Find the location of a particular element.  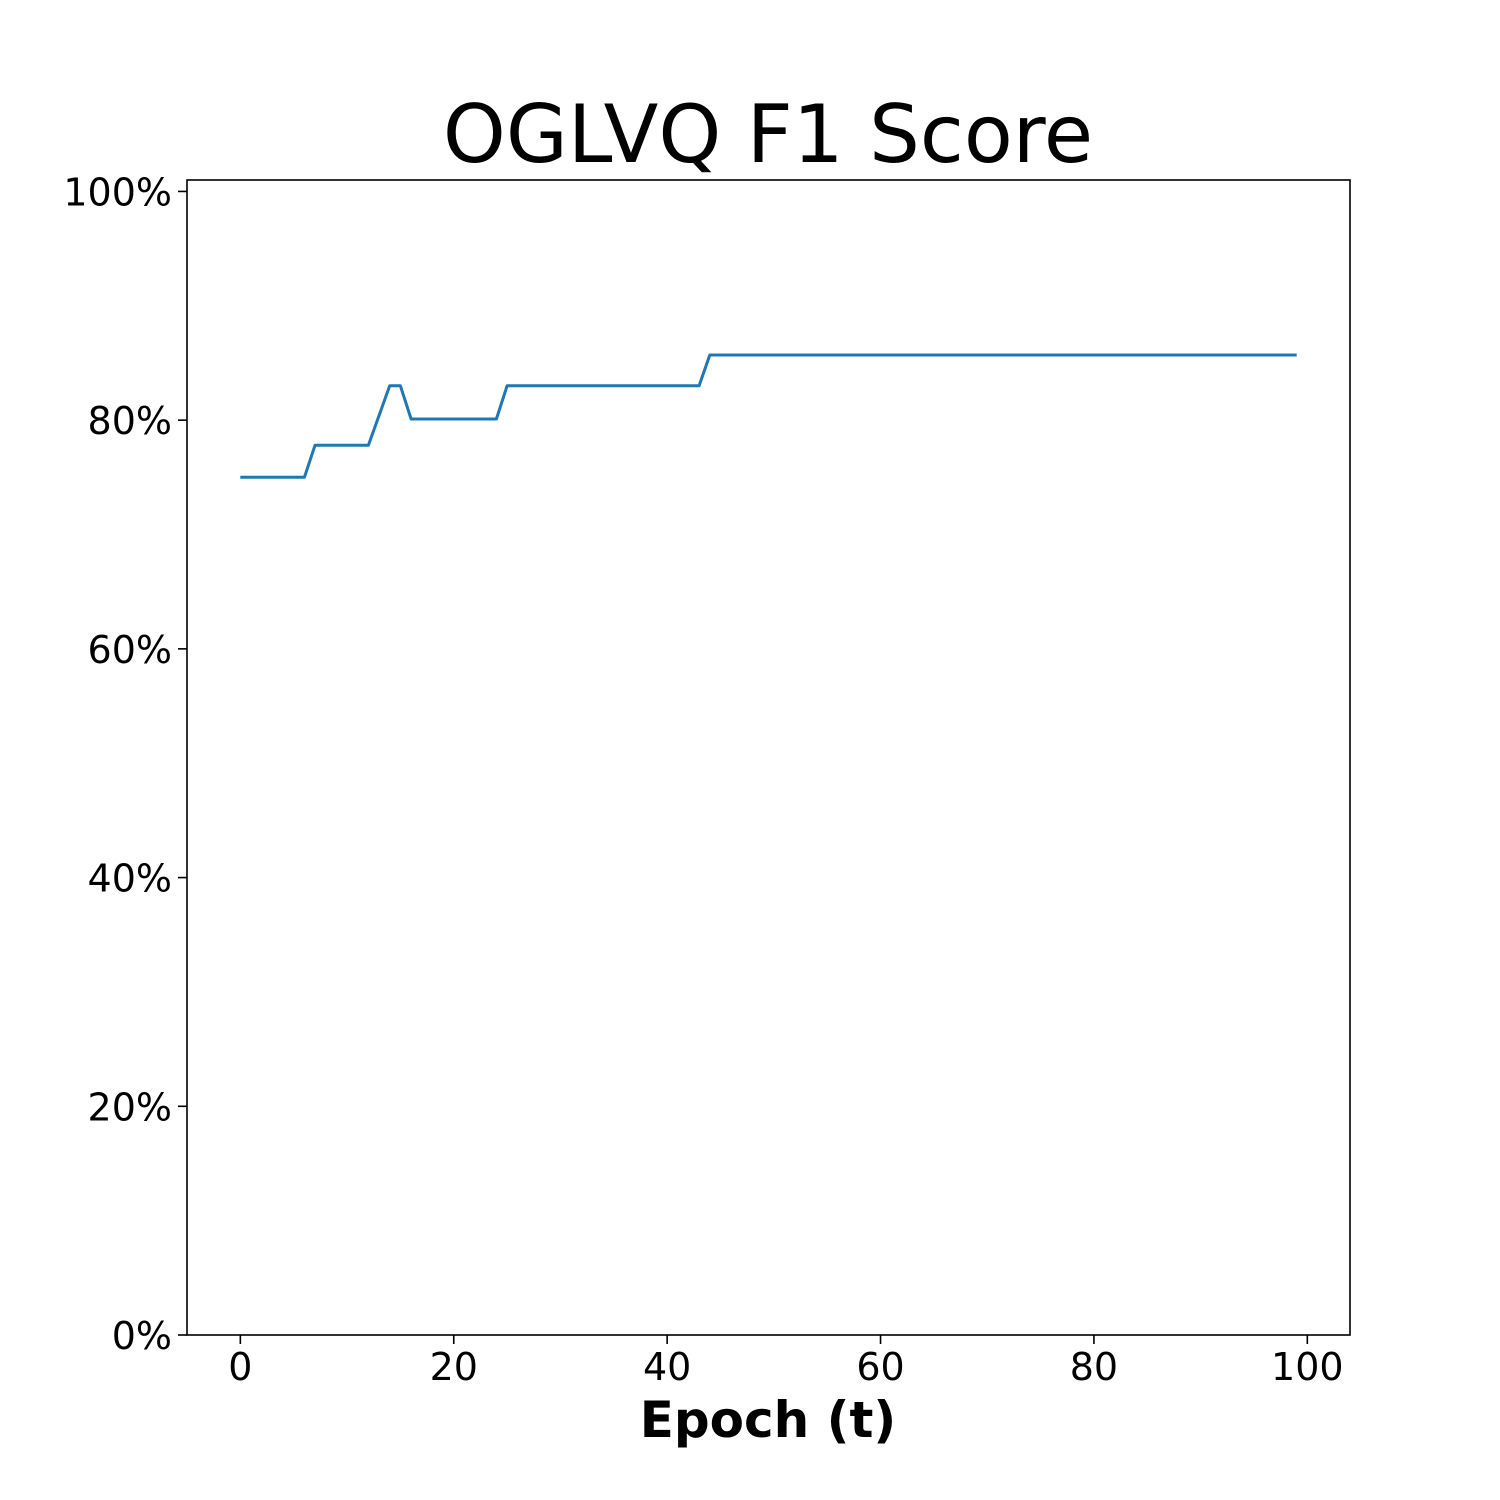

x-tick-label: 40 is located at coordinates (667, 1367).